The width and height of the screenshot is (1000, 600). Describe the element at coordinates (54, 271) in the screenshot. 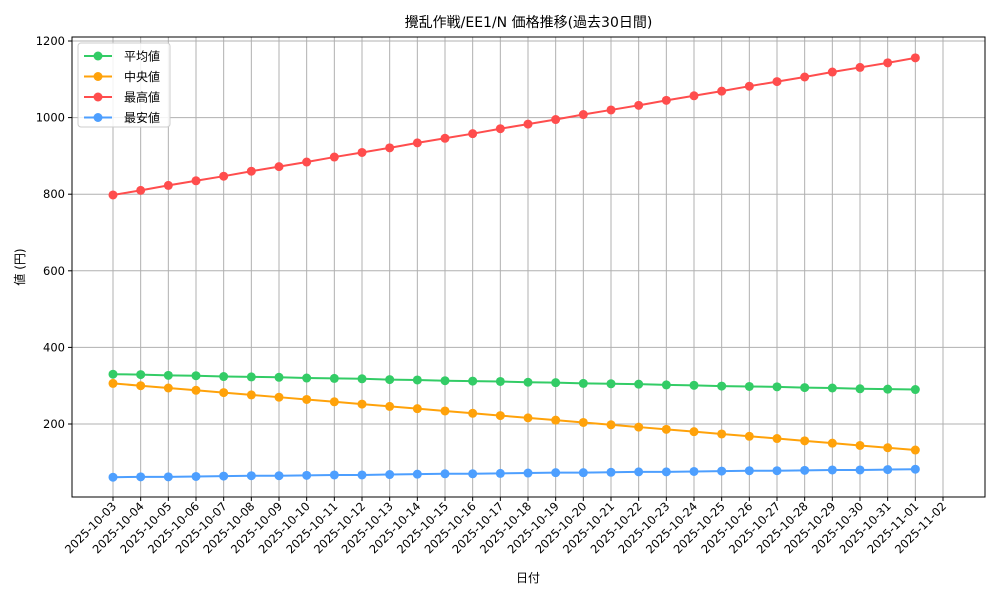

I see `y-tick-label: 600` at that location.